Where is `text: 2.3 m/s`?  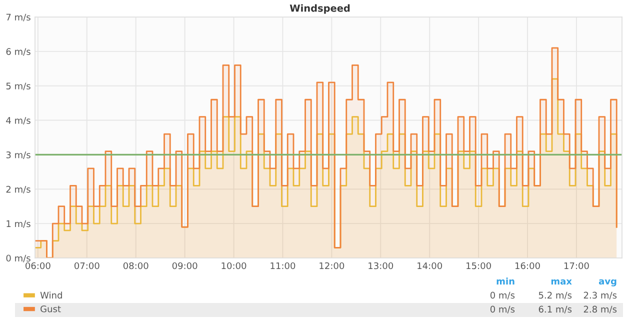
text: 2.3 m/s is located at coordinates (600, 296).